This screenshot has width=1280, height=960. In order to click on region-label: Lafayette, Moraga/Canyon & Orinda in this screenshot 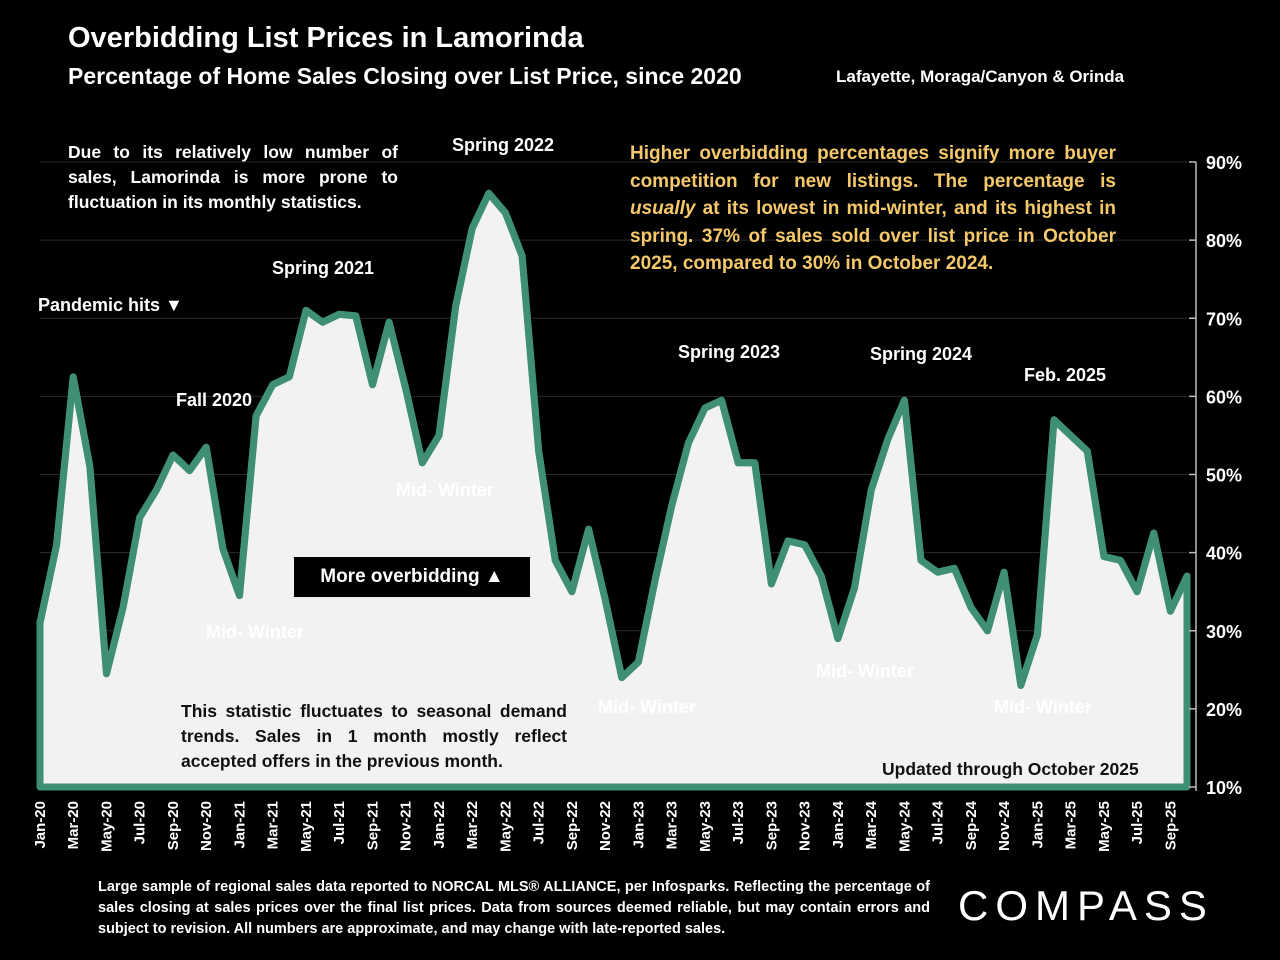, I will do `click(980, 76)`.